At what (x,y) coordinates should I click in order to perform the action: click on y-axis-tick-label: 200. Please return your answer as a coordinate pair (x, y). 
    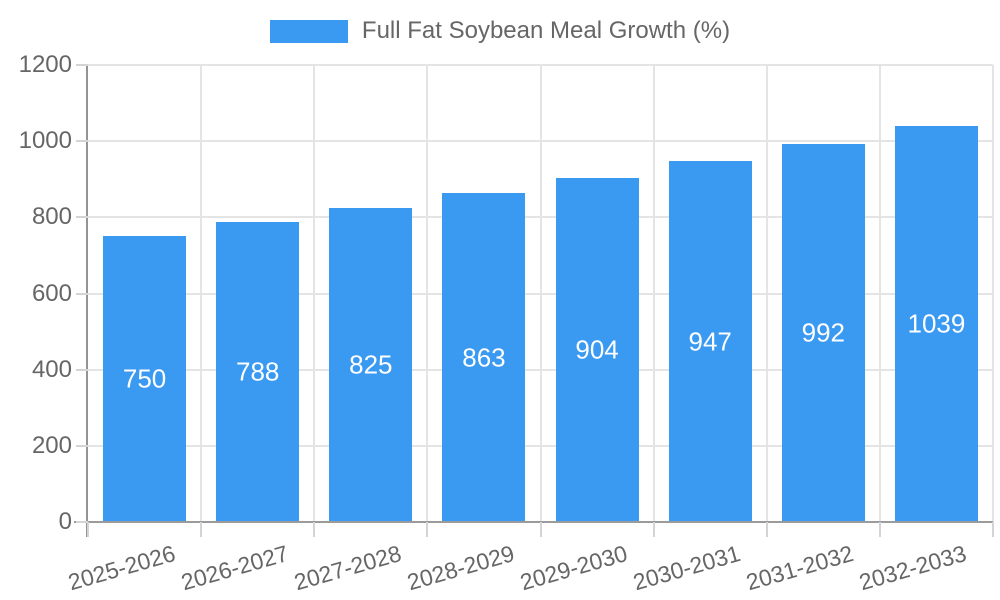
    Looking at the image, I should click on (51, 445).